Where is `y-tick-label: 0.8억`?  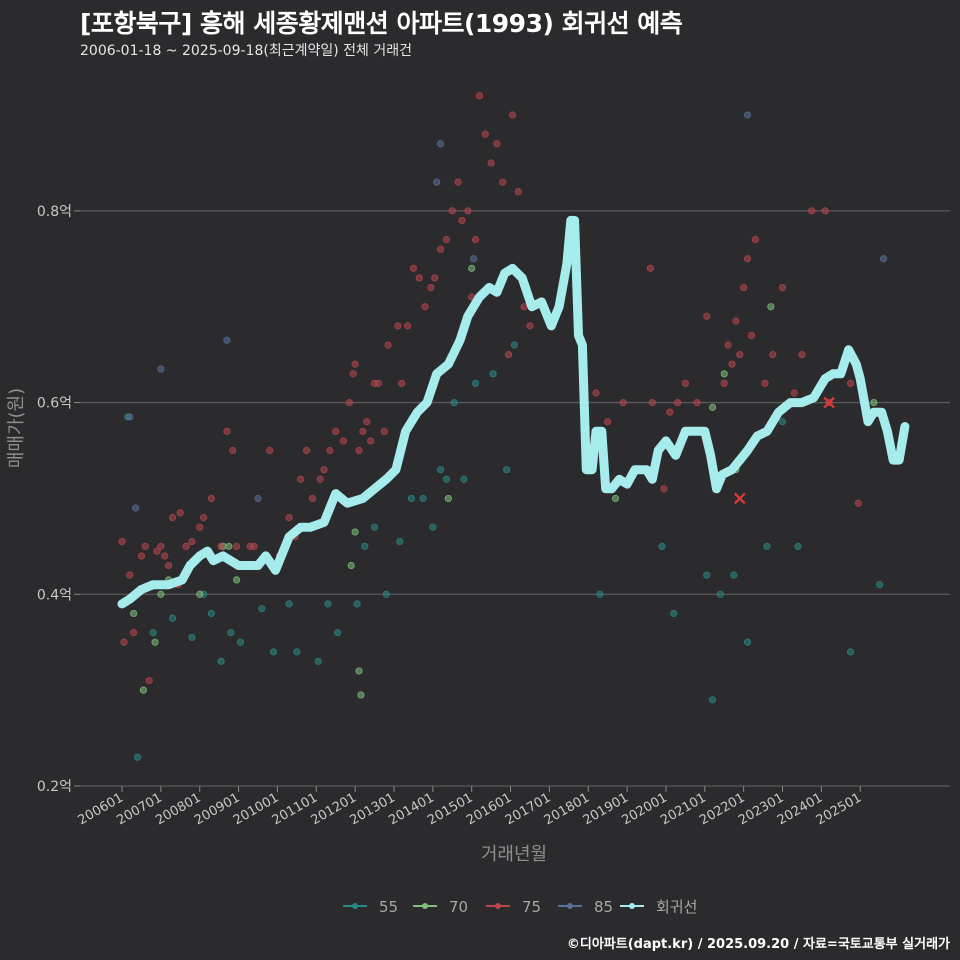 y-tick-label: 0.8억 is located at coordinates (54, 212).